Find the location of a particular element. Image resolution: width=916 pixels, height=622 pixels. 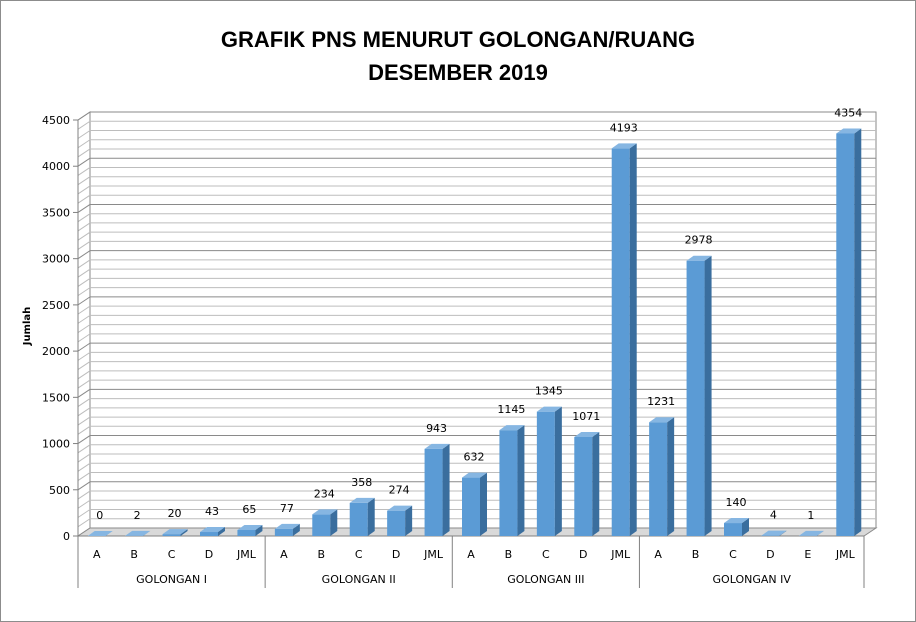

data-label: 4 is located at coordinates (773, 515).